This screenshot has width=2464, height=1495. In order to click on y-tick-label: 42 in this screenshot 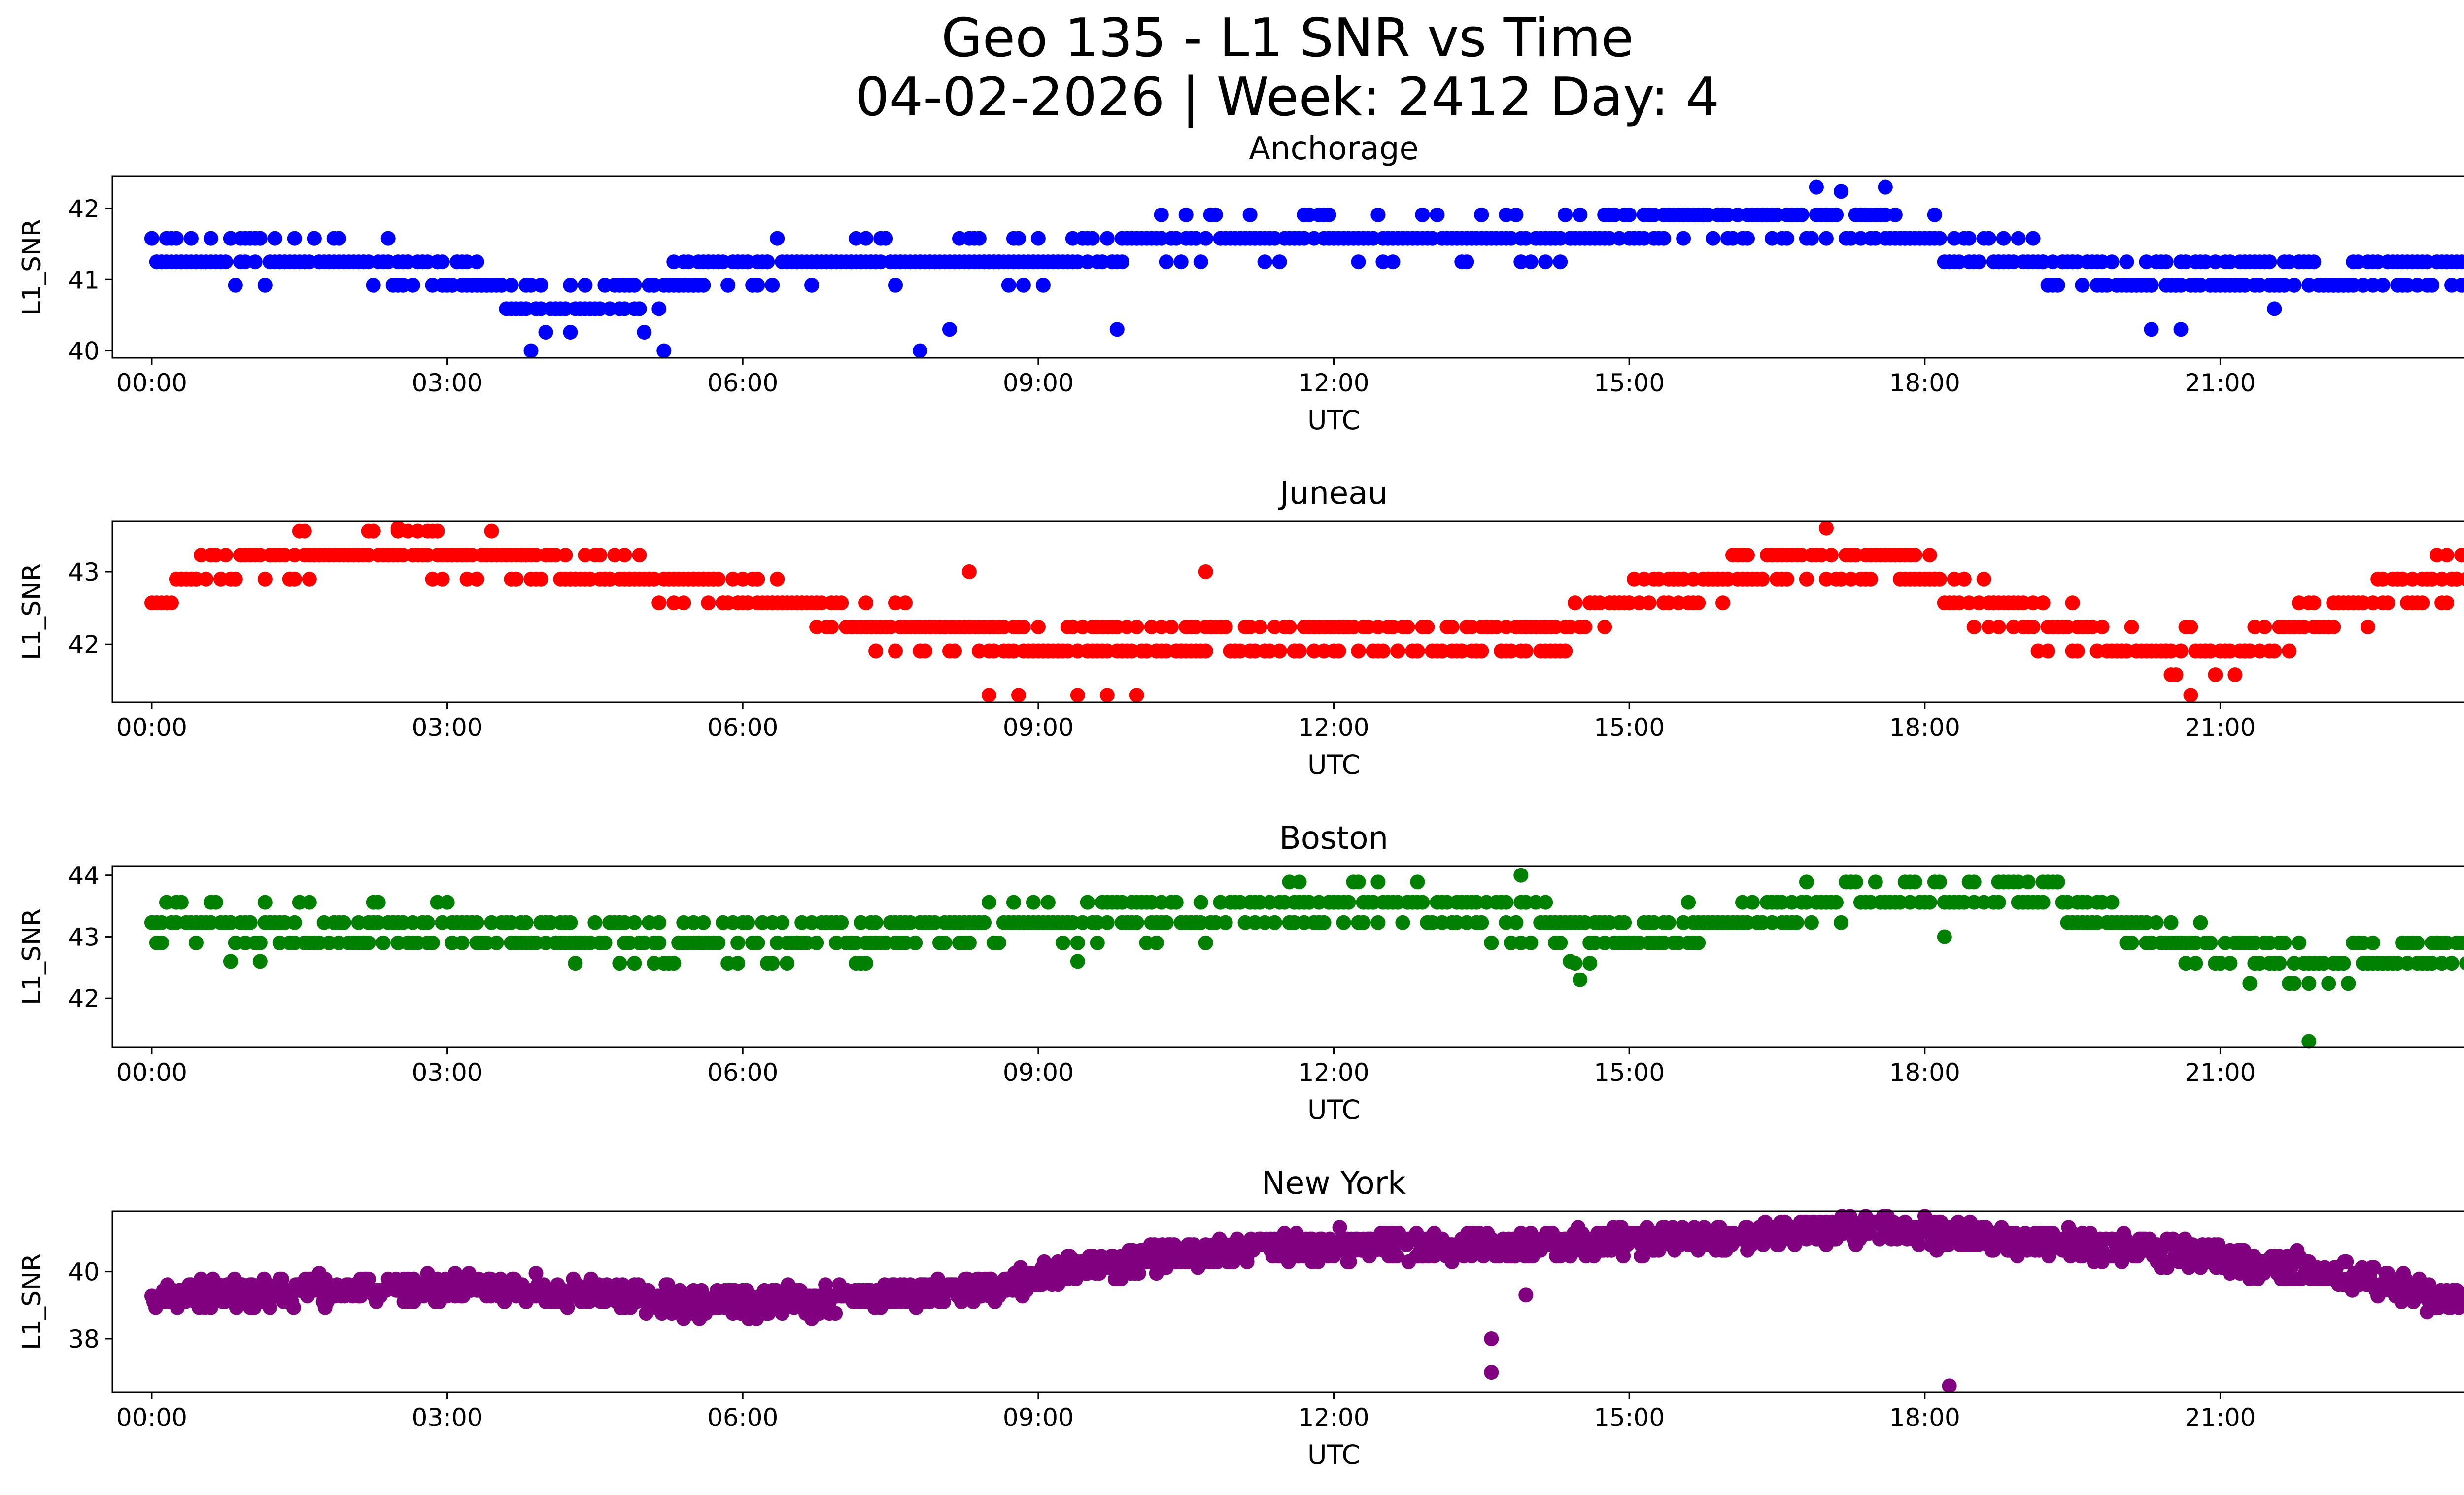, I will do `click(84, 209)`.